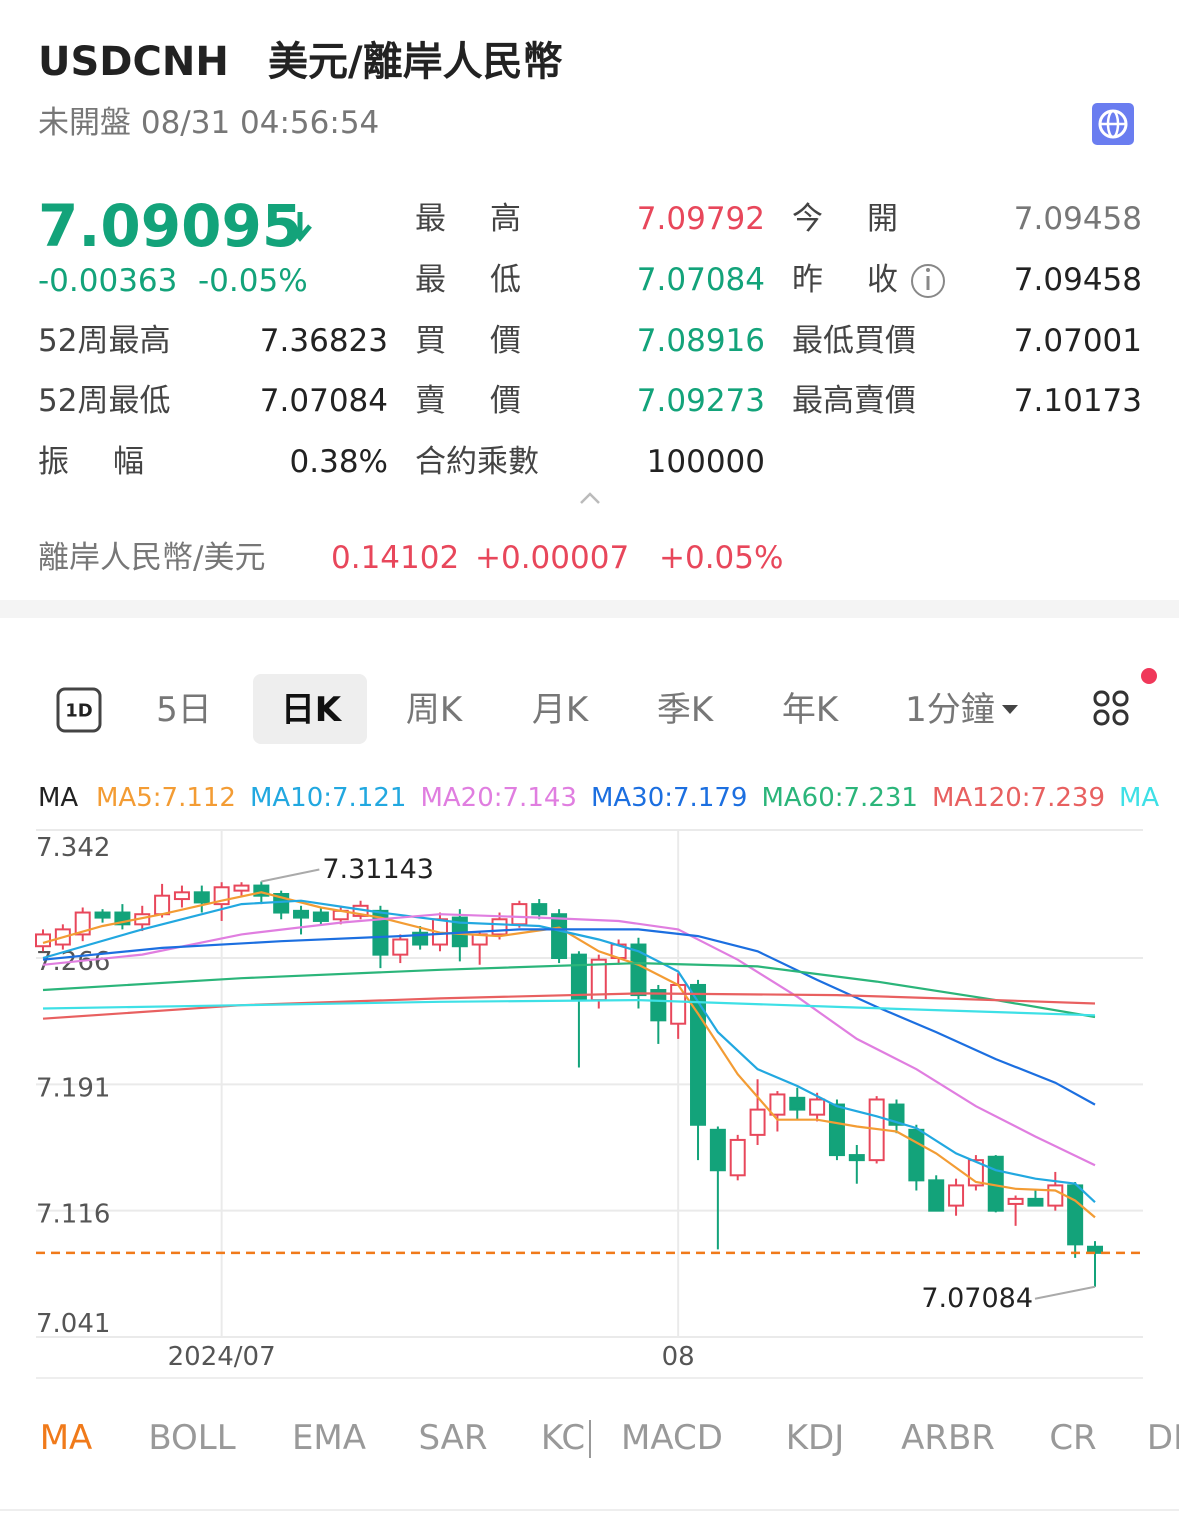 The width and height of the screenshot is (1179, 1514). Describe the element at coordinates (339, 462) in the screenshot. I see `stat-value: 0.38%` at that location.